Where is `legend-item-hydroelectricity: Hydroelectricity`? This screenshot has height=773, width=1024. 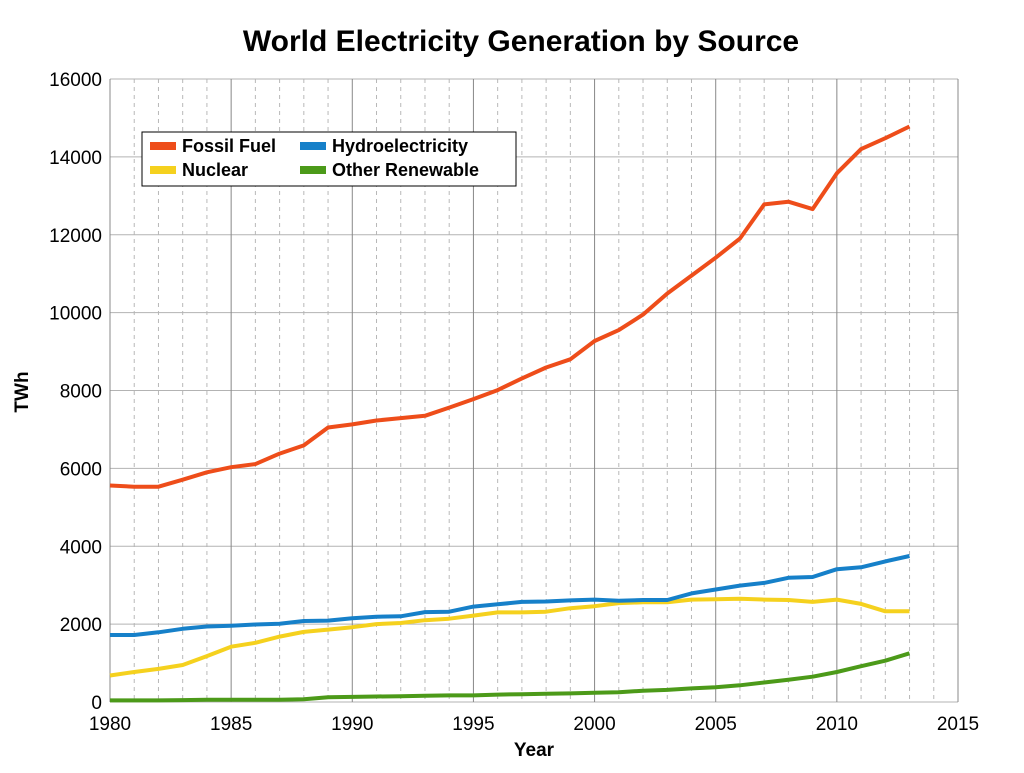
legend-item-hydroelectricity: Hydroelectricity is located at coordinates (384, 146).